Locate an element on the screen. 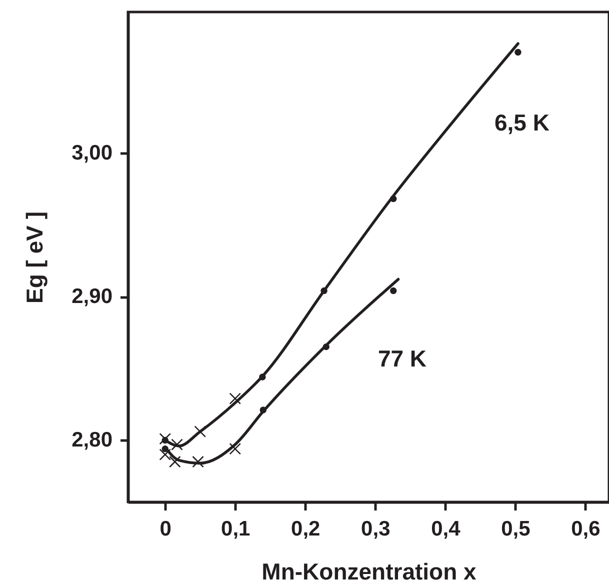  series-label: 6,5 K is located at coordinates (522, 123).